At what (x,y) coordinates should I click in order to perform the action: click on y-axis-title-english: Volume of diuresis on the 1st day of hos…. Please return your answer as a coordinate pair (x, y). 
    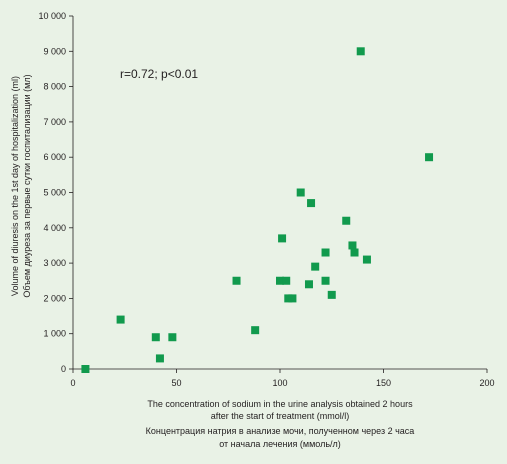
    Looking at the image, I should click on (15, 186).